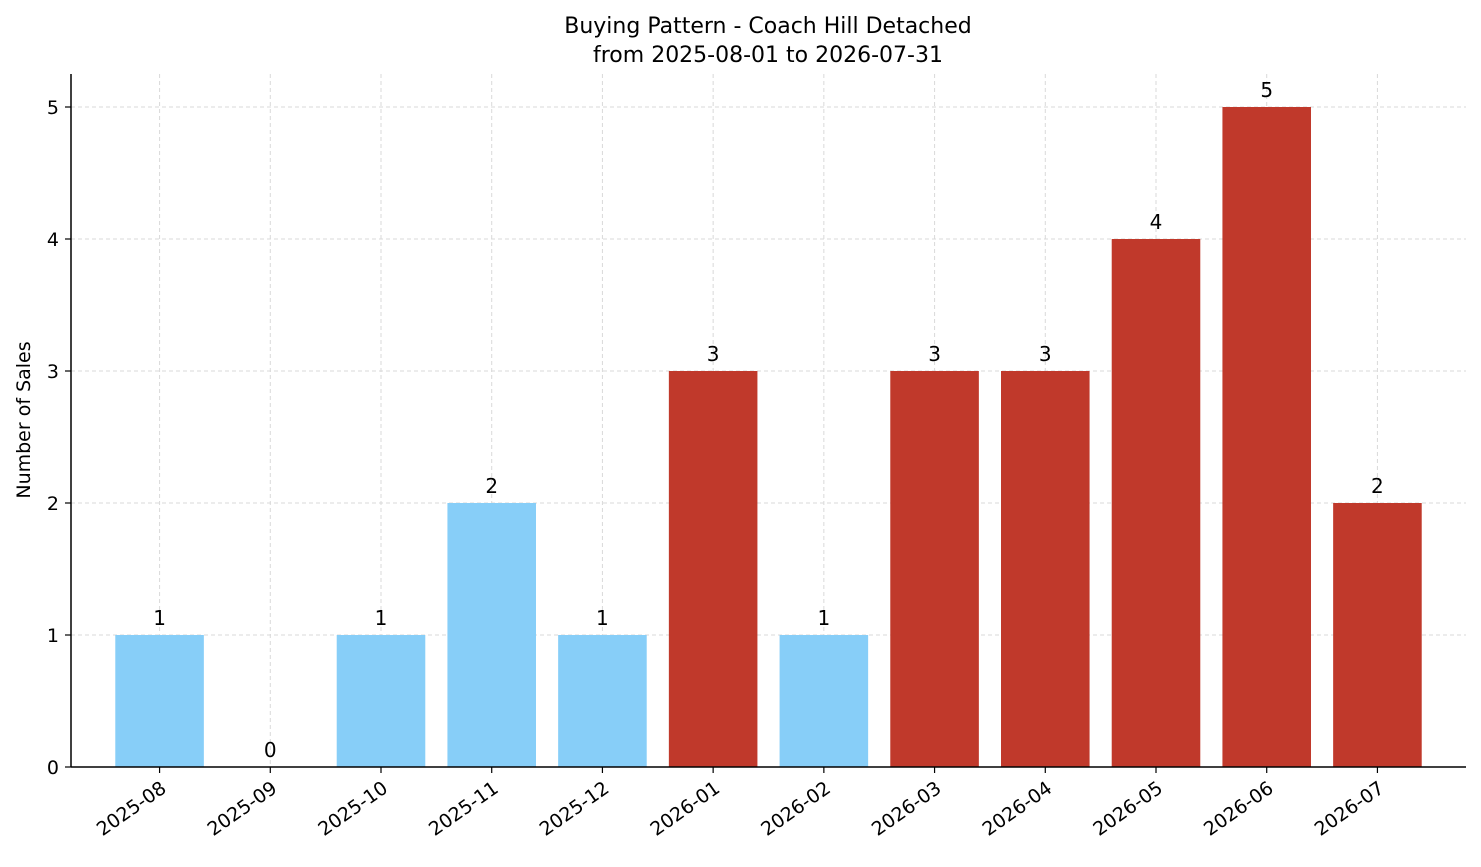 The width and height of the screenshot is (1481, 867). I want to click on bar-value-label: 0, so click(270, 750).